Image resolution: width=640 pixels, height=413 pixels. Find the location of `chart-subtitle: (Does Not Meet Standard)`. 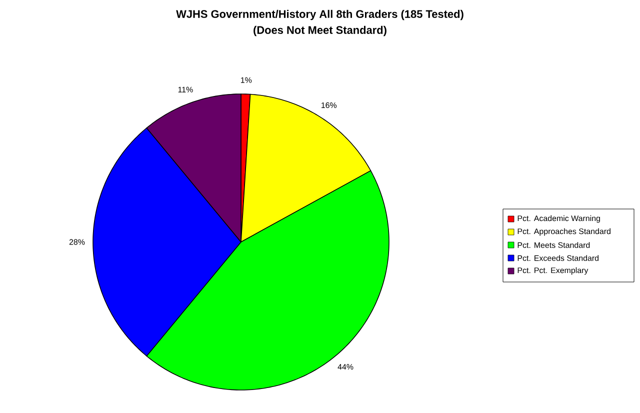

chart-subtitle: (Does Not Meet Standard) is located at coordinates (320, 31).